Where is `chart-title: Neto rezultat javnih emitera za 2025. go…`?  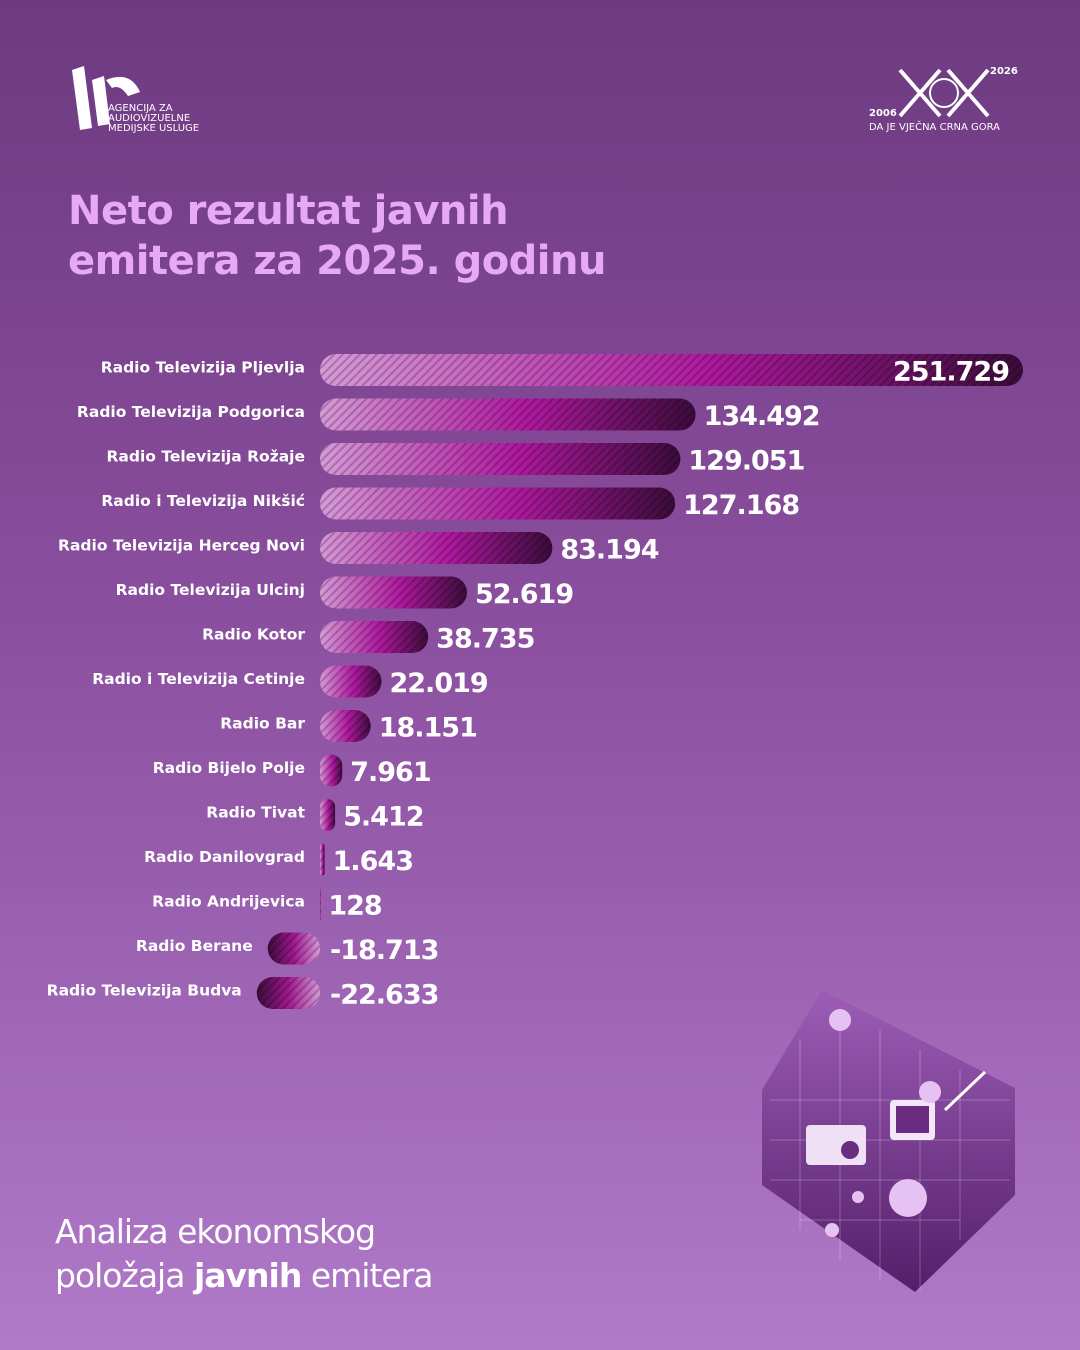 chart-title: Neto rezultat javnih emitera za 2025. go… is located at coordinates (337, 236).